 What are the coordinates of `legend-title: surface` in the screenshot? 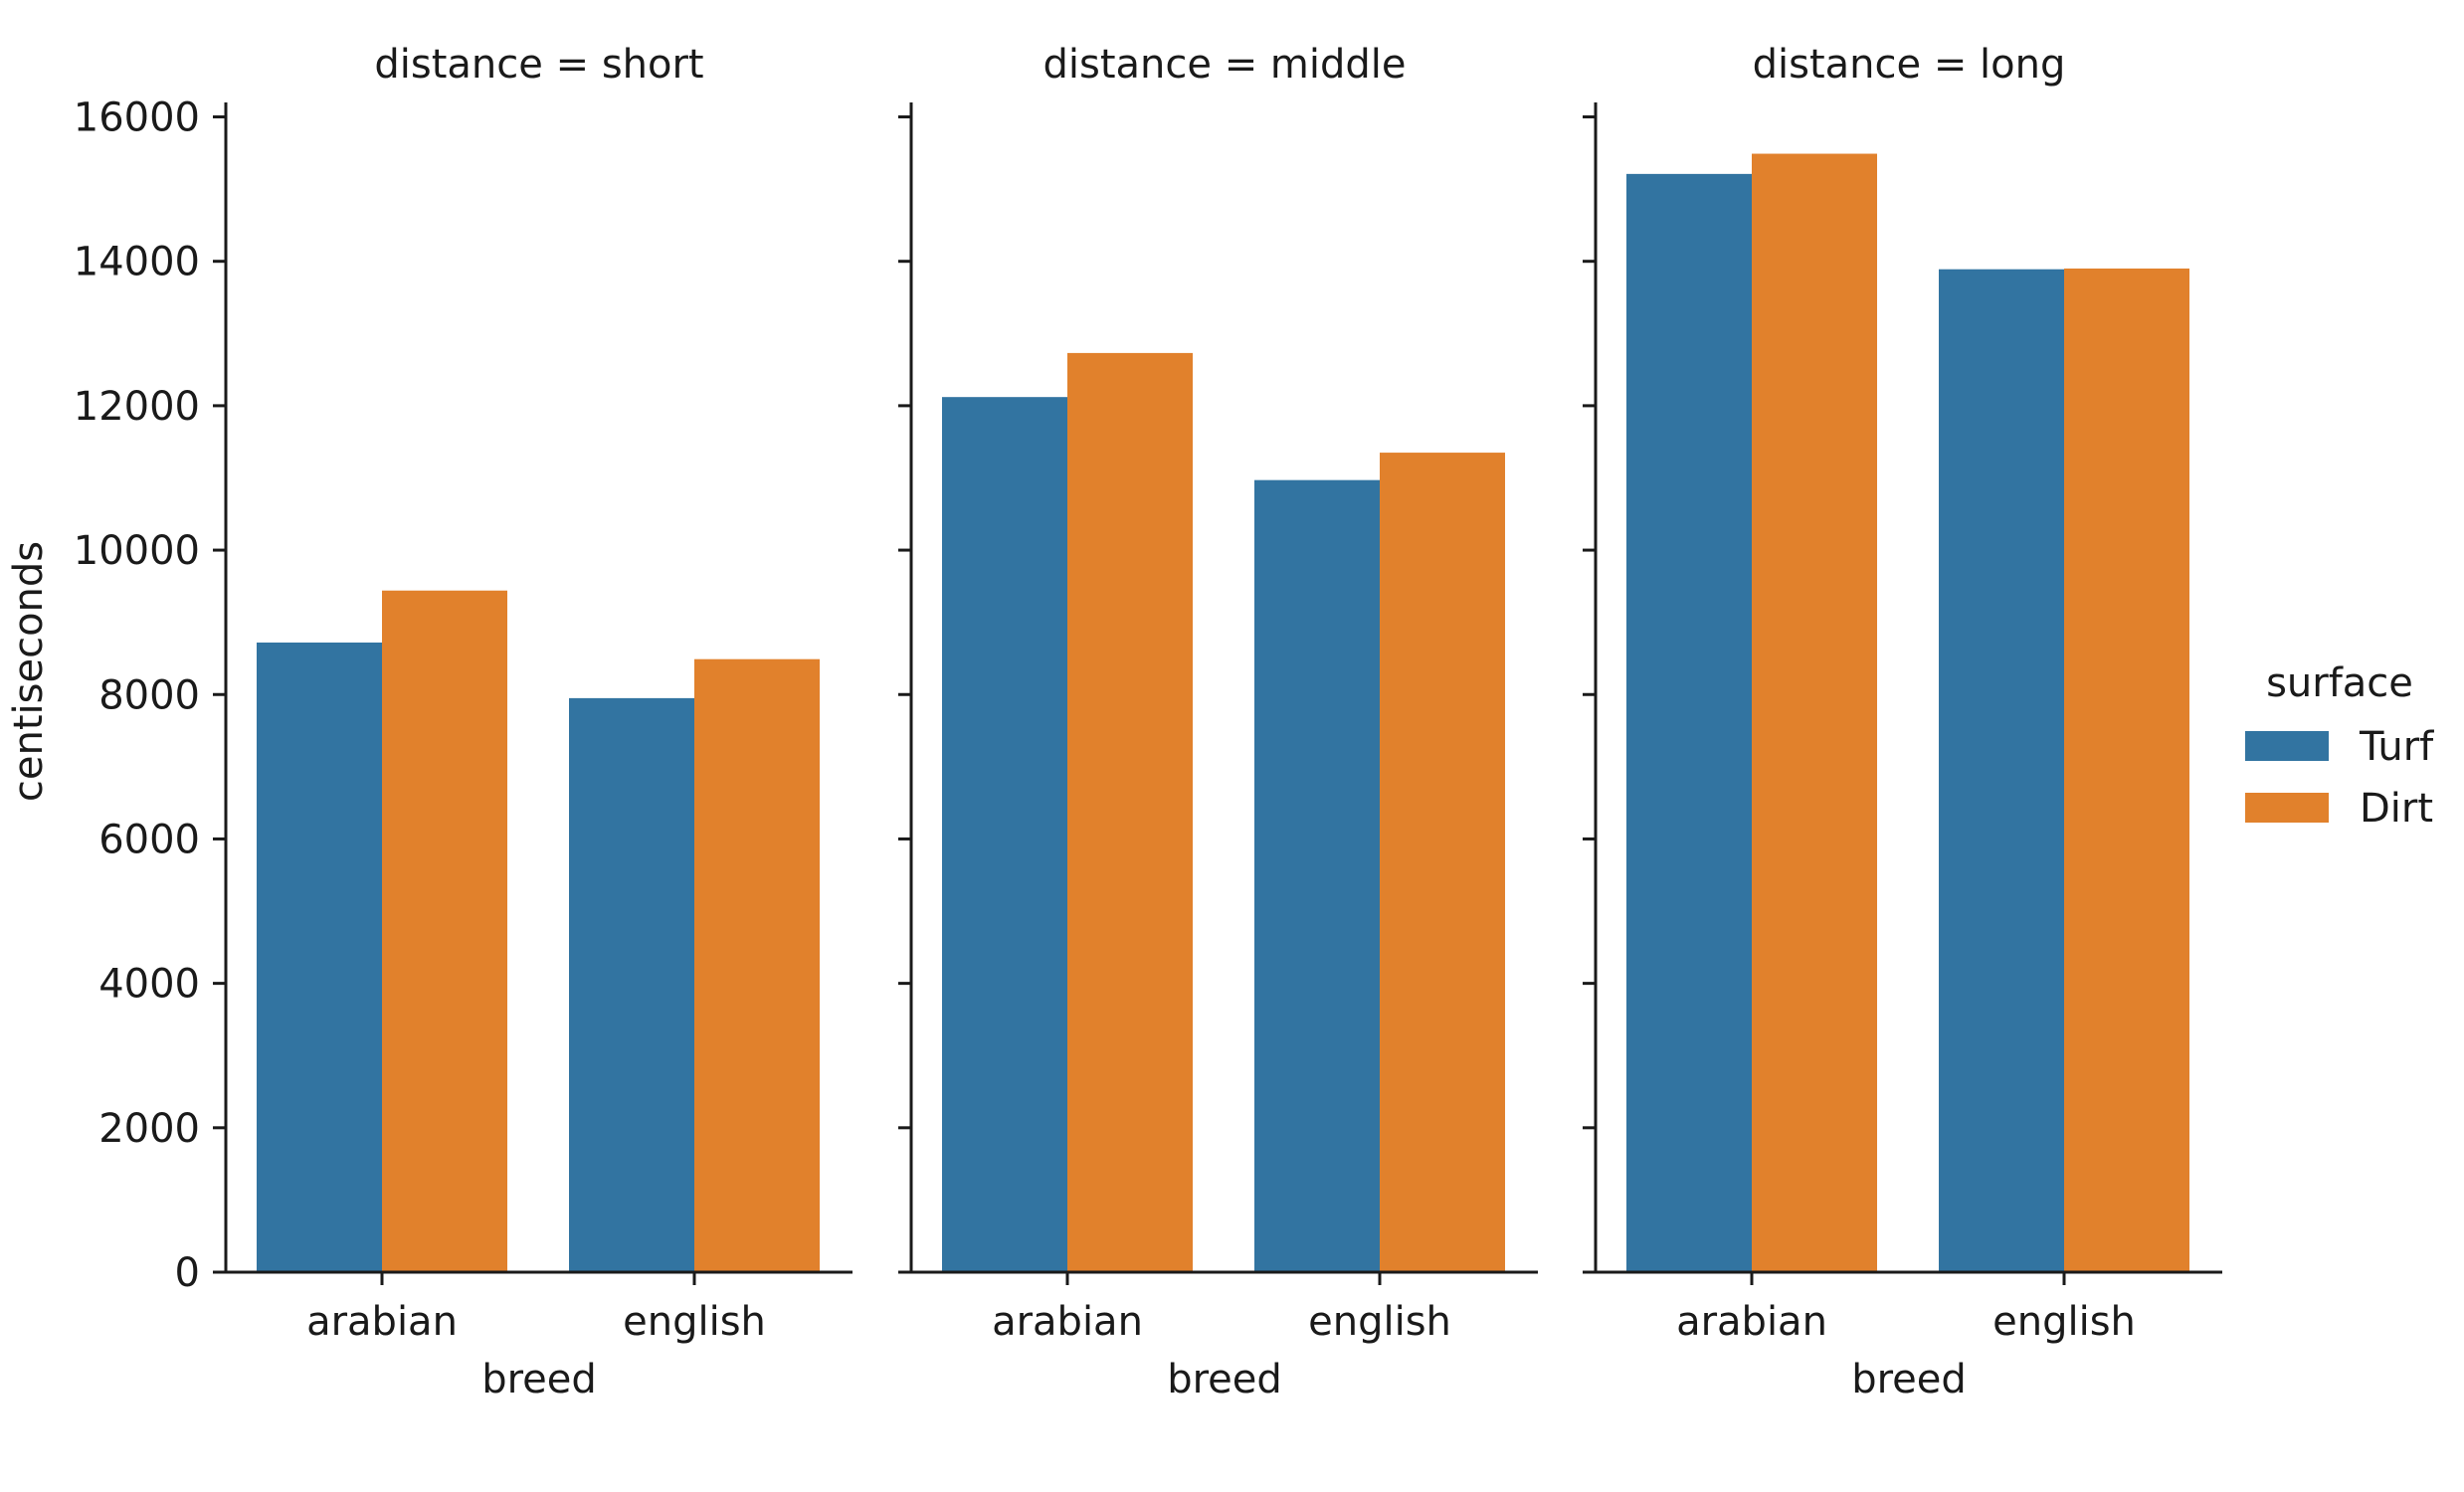 It's located at (2339, 683).